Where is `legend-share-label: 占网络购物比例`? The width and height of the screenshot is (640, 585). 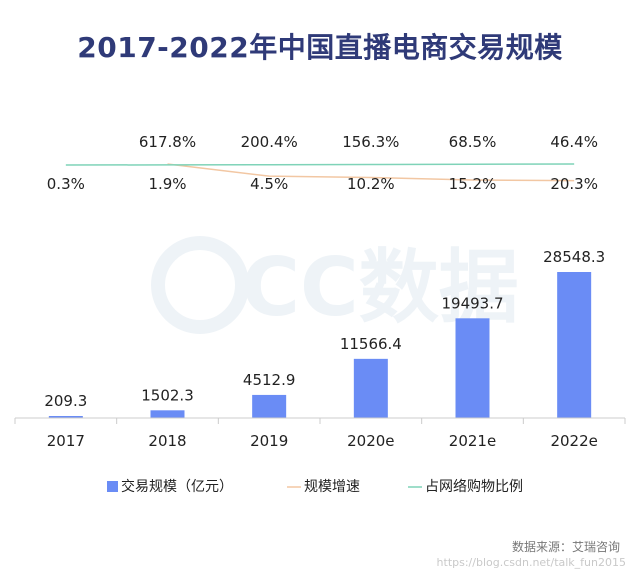
legend-share-label: 占网络购物比例 is located at coordinates (474, 487).